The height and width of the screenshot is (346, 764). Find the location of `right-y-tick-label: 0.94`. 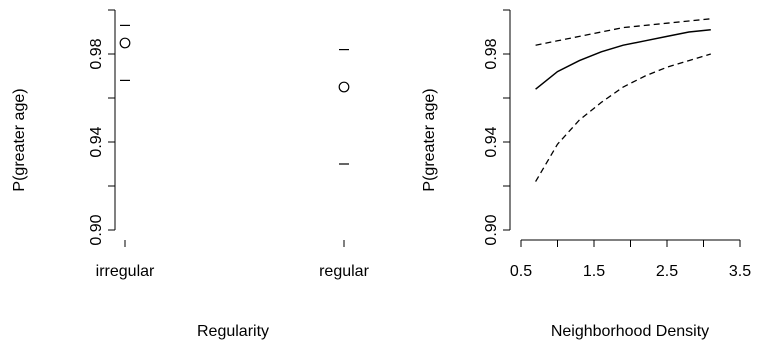

right-y-tick-label: 0.94 is located at coordinates (491, 141).